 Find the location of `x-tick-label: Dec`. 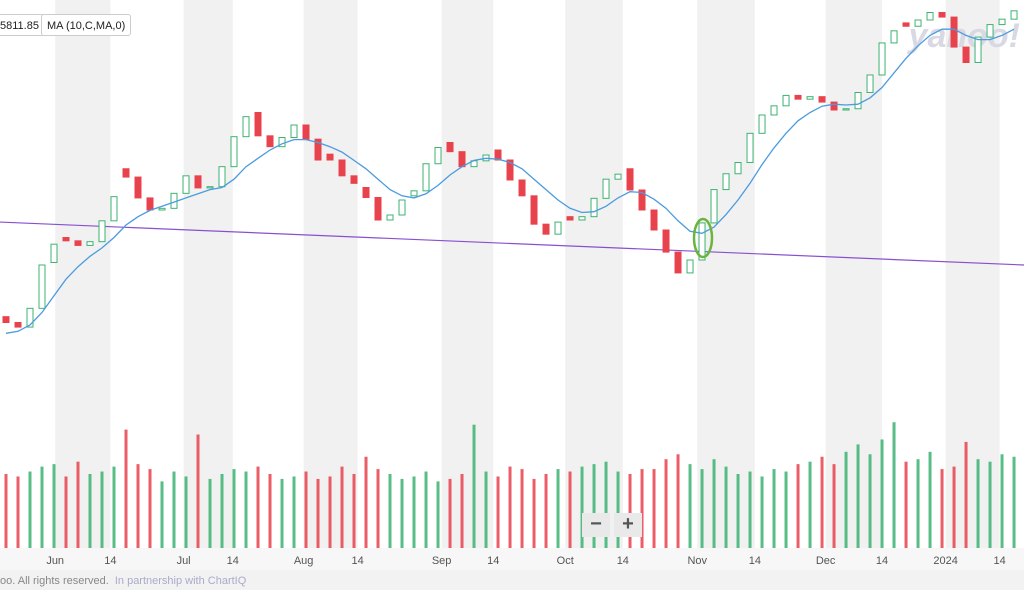

x-tick-label: Dec is located at coordinates (826, 561).